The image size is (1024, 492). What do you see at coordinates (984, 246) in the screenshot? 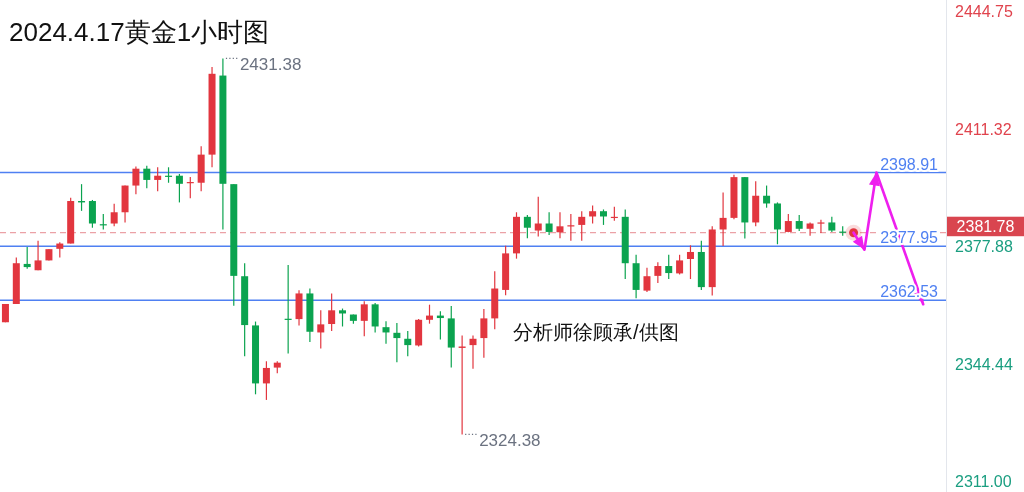
I see `y-tick-label: 2377.88` at bounding box center [984, 246].